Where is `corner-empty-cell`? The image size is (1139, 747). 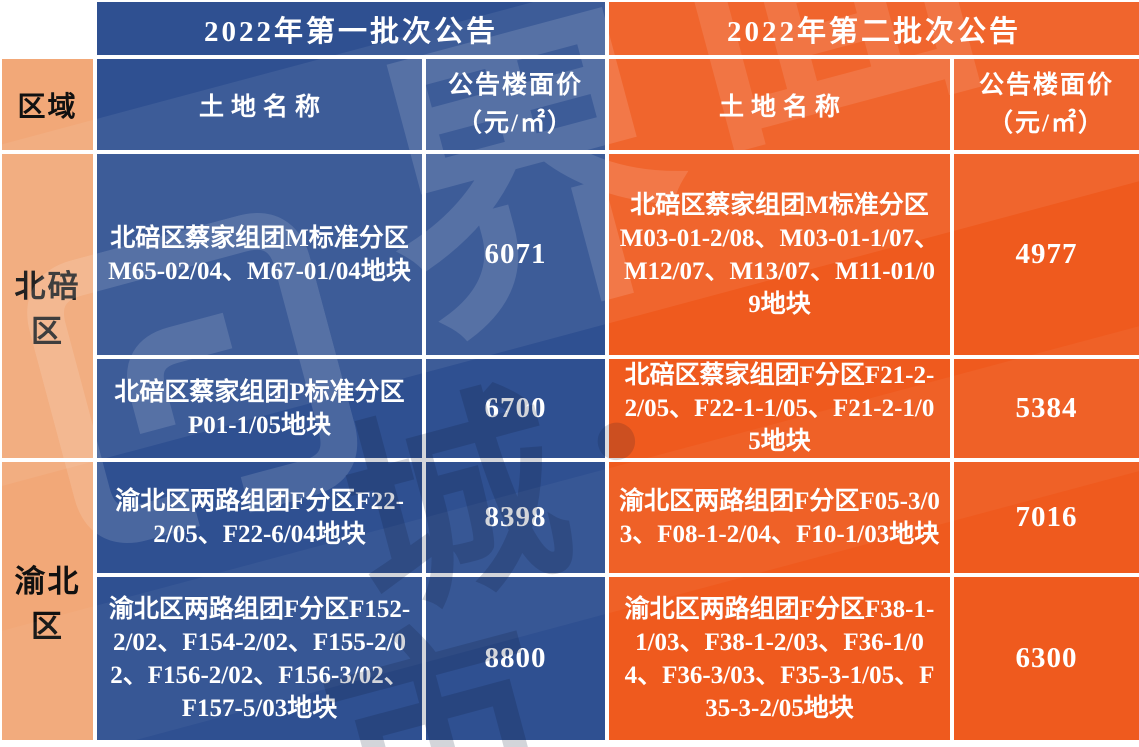 corner-empty-cell is located at coordinates (47, 28).